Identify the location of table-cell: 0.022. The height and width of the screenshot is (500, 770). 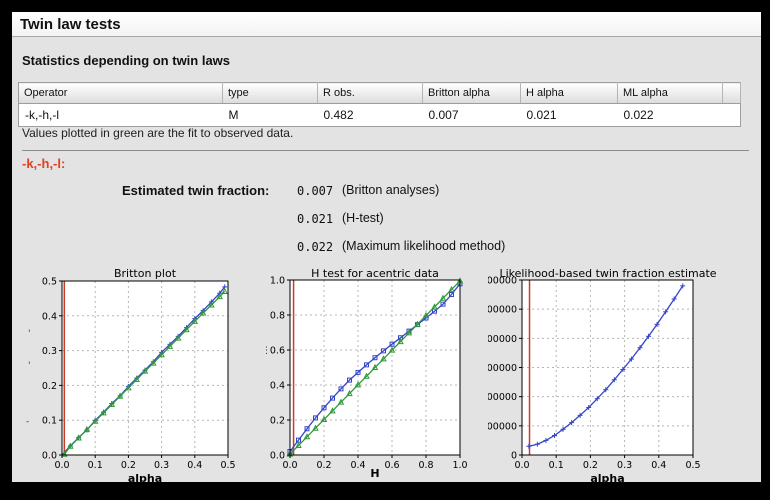
(670, 115).